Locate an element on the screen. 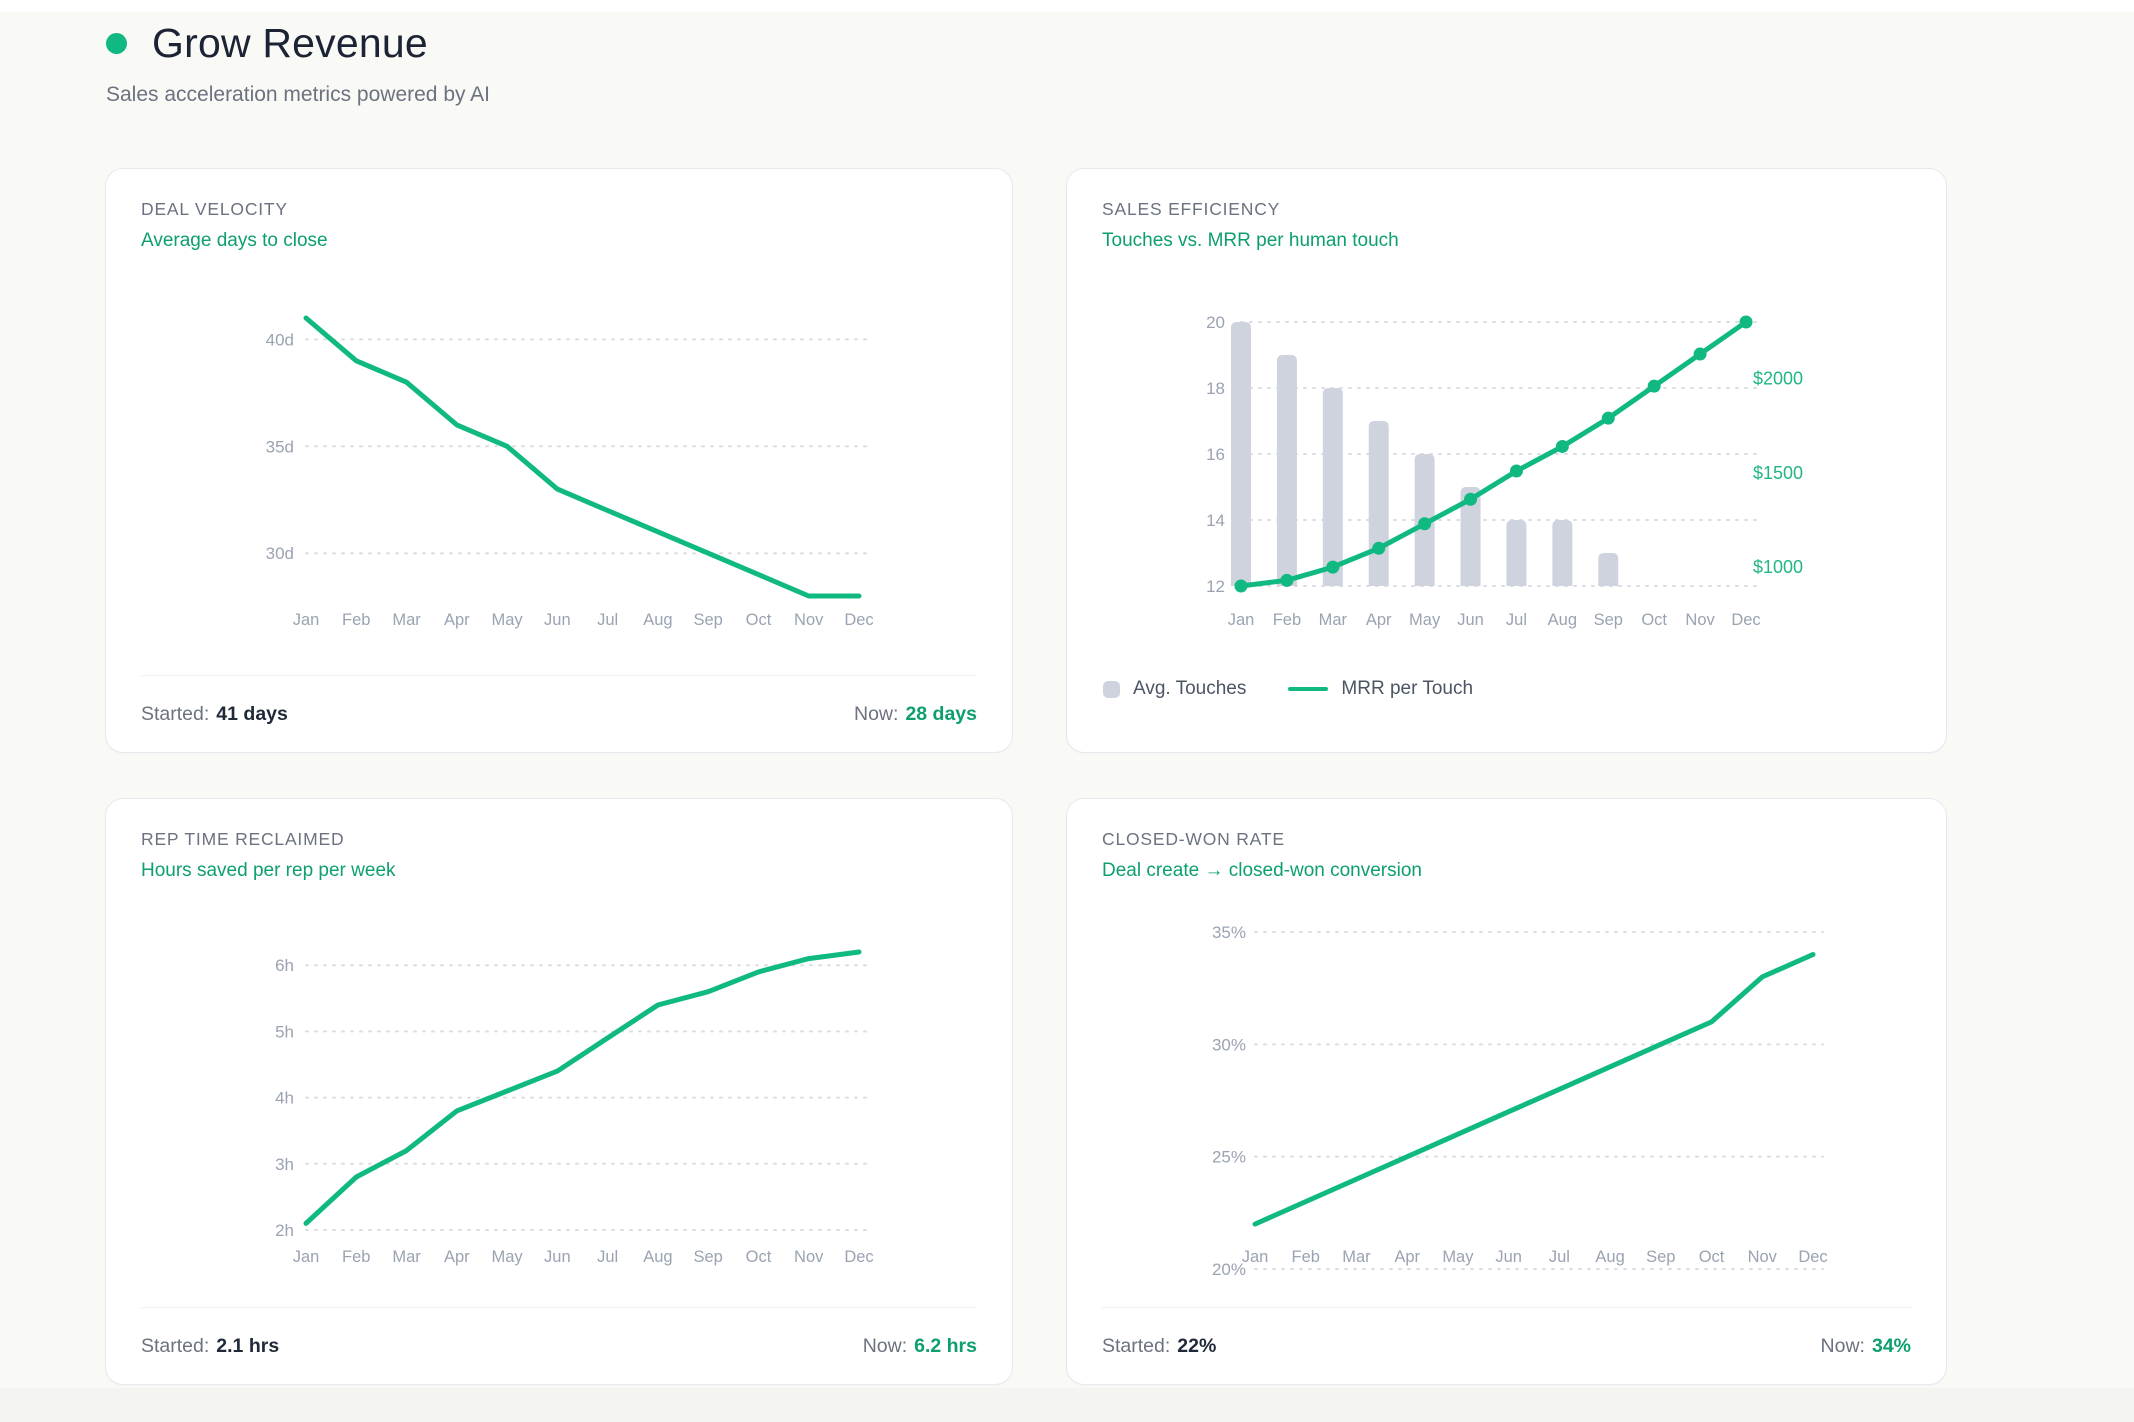  started-value: 41 days is located at coordinates (252, 714).